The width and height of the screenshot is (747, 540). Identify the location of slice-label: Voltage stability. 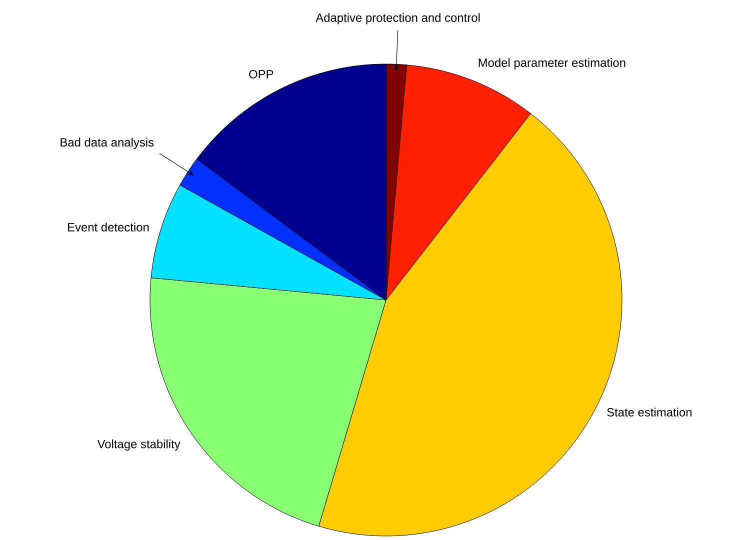
(138, 445).